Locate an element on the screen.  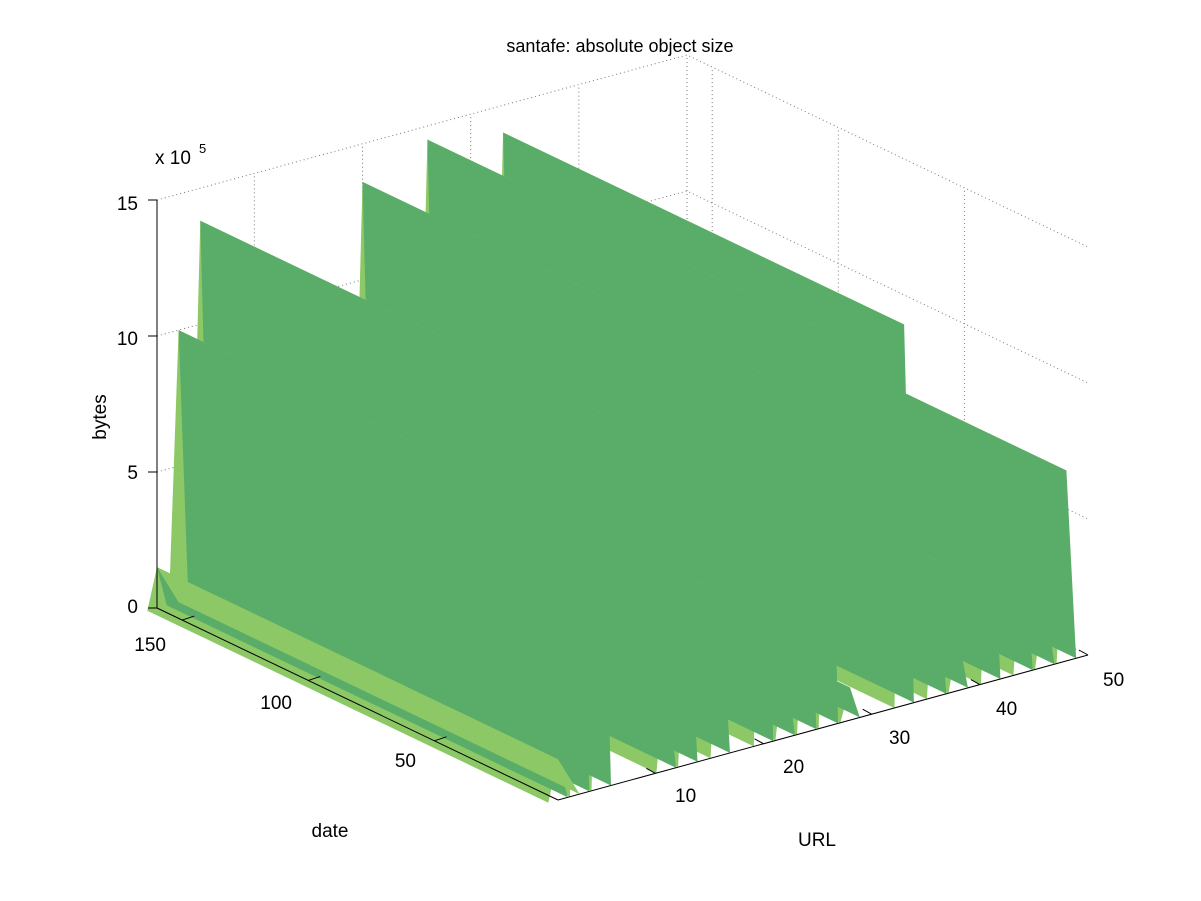
x-axis-label: URL is located at coordinates (817, 840).